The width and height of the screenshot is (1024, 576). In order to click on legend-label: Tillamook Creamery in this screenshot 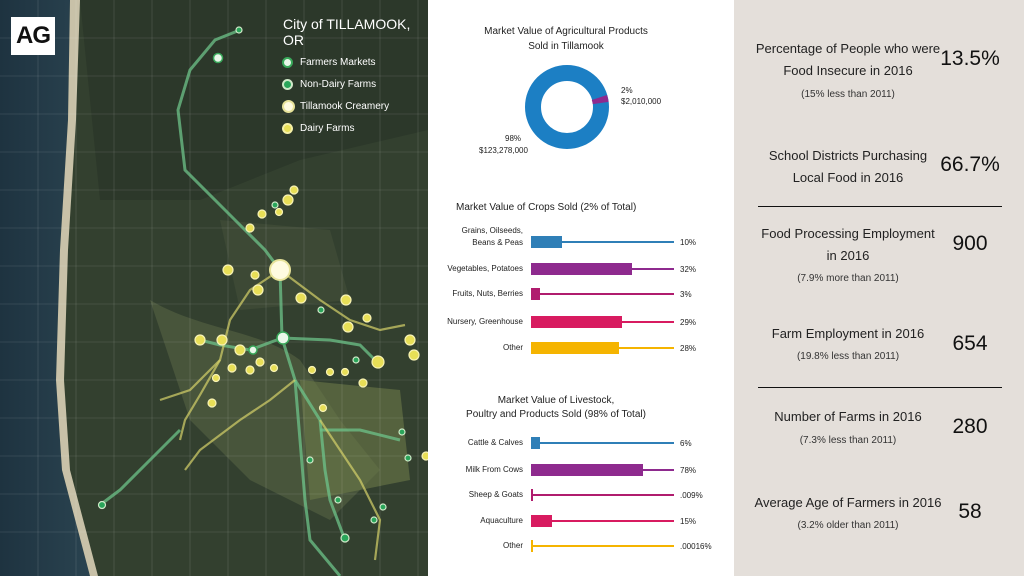, I will do `click(345, 106)`.